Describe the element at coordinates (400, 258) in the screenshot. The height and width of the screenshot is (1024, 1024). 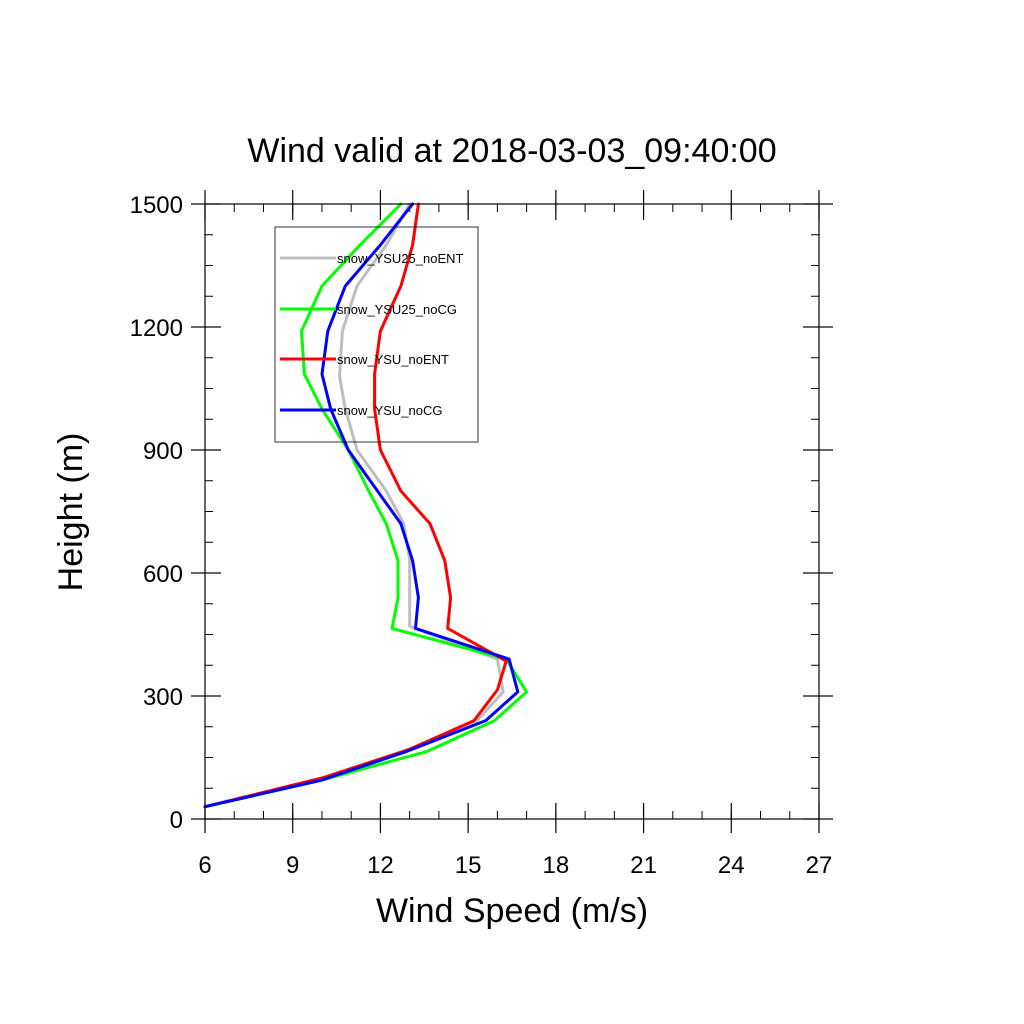
I see `legend-label: snow_YSU25_noENT` at that location.